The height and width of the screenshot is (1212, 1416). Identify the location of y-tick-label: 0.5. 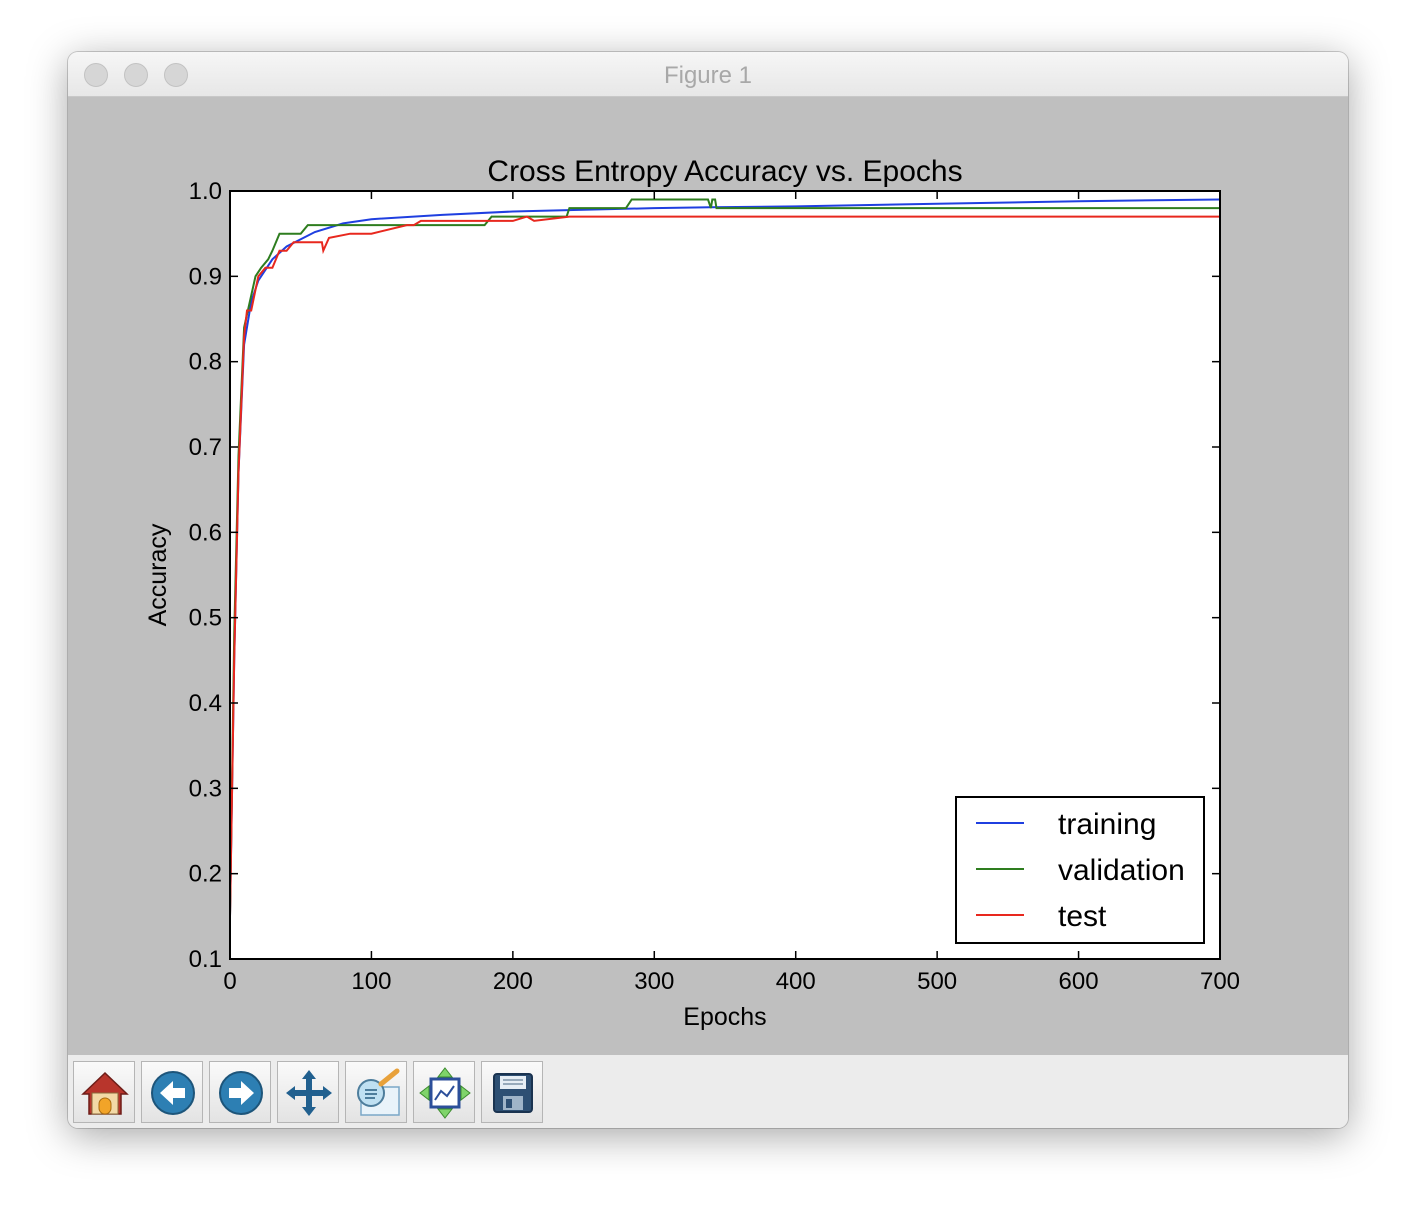
(205, 618).